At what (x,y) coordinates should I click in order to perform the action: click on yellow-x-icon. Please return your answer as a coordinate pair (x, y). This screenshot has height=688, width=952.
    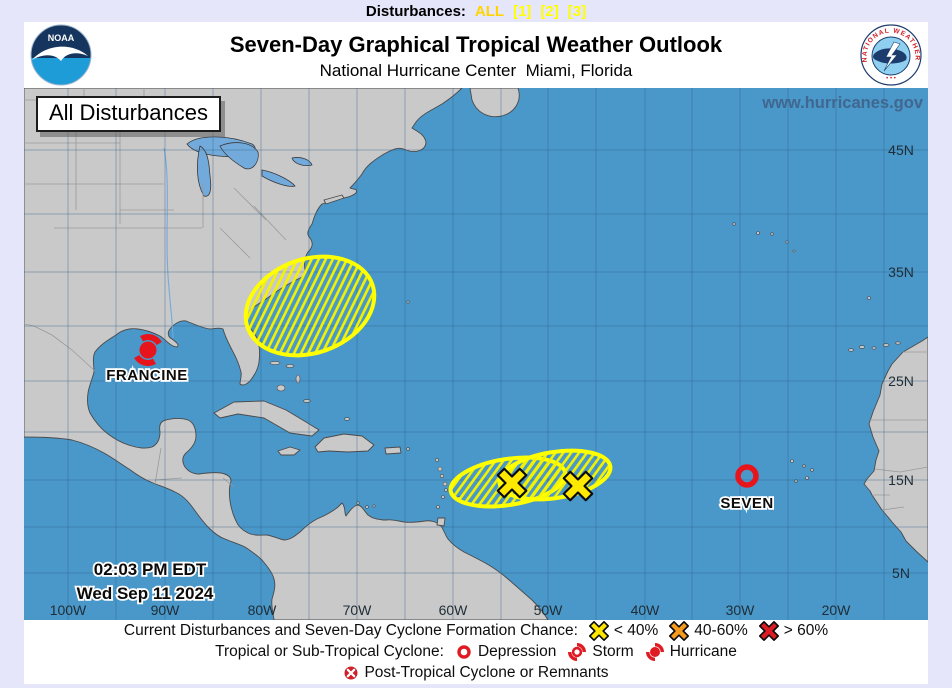
    Looking at the image, I should click on (598, 631).